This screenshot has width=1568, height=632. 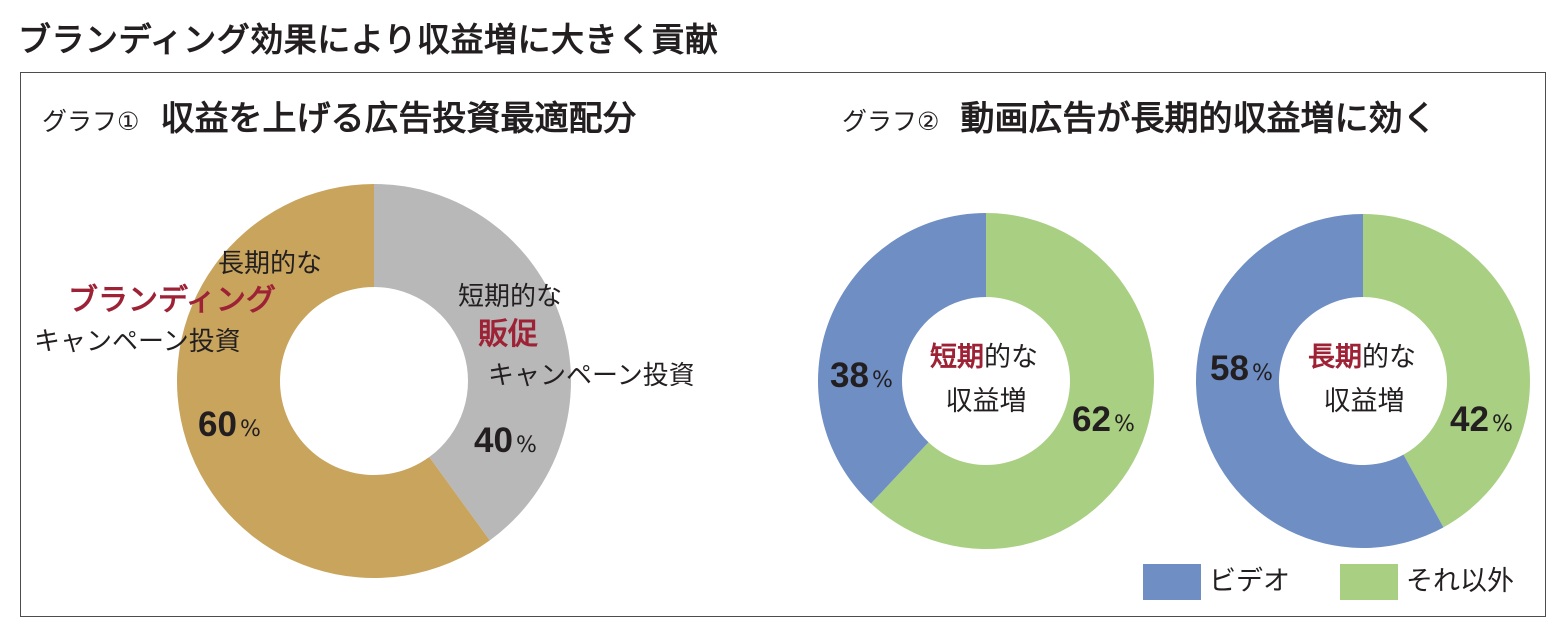 What do you see at coordinates (508, 334) in the screenshot?
I see `promo-label-line-2: 販促` at bounding box center [508, 334].